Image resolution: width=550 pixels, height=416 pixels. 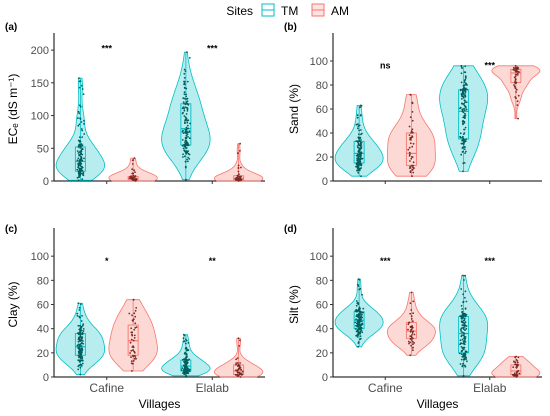 I want to click on legend: Sites TM AM, so click(x=287, y=10).